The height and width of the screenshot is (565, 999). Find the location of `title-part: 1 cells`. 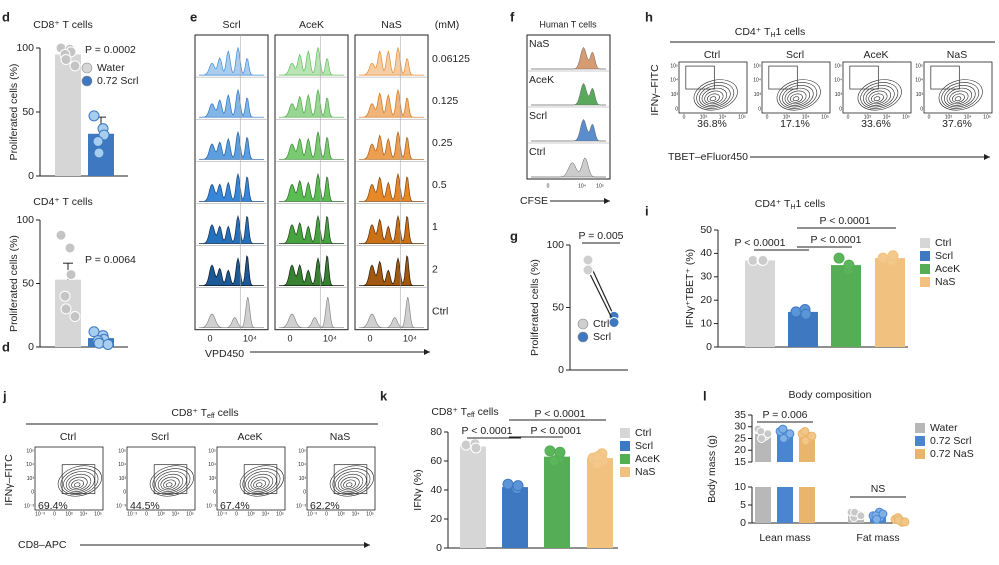

title-part: 1 cells is located at coordinates (811, 204).